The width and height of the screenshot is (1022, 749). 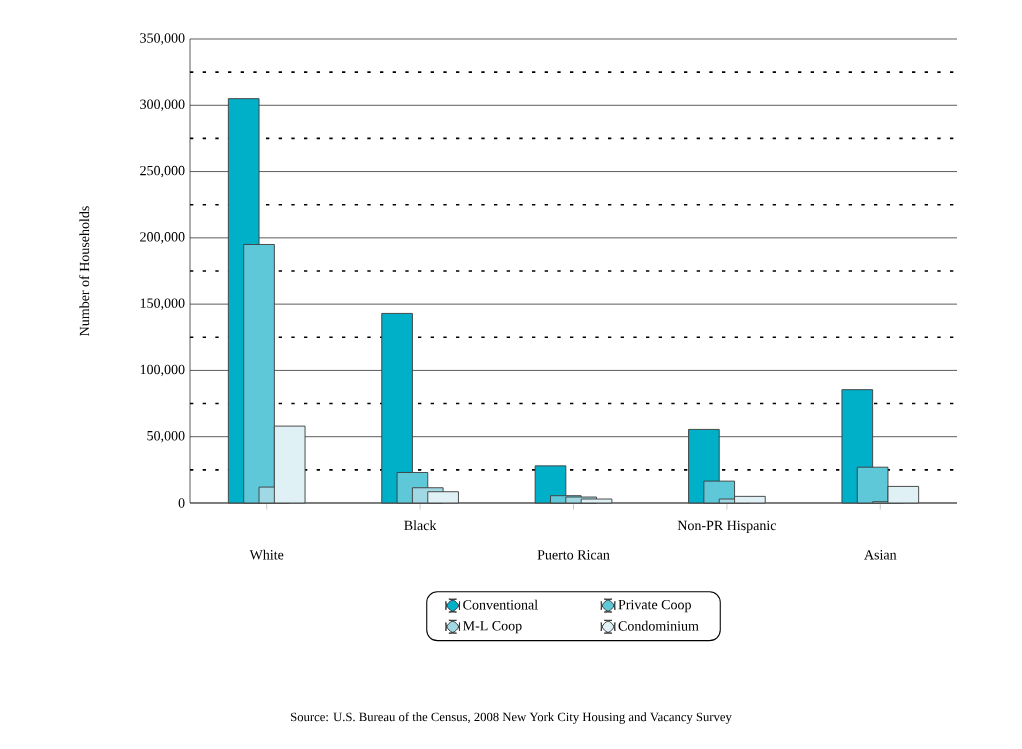 I want to click on y-tick-label: 300,000, so click(x=162, y=105).